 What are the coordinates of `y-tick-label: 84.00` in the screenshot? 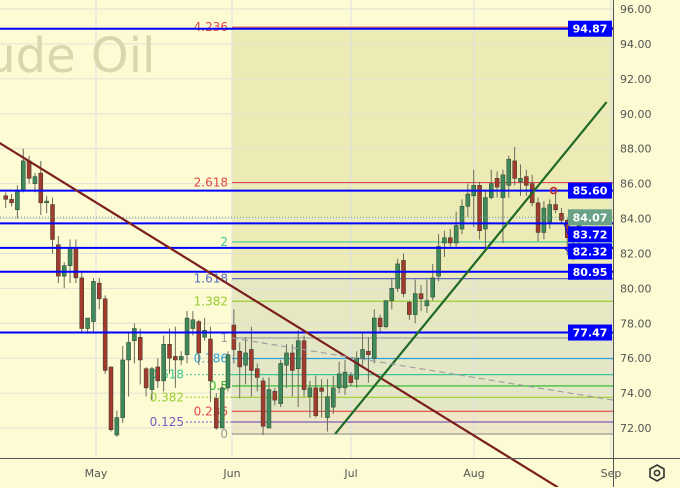 It's located at (636, 219).